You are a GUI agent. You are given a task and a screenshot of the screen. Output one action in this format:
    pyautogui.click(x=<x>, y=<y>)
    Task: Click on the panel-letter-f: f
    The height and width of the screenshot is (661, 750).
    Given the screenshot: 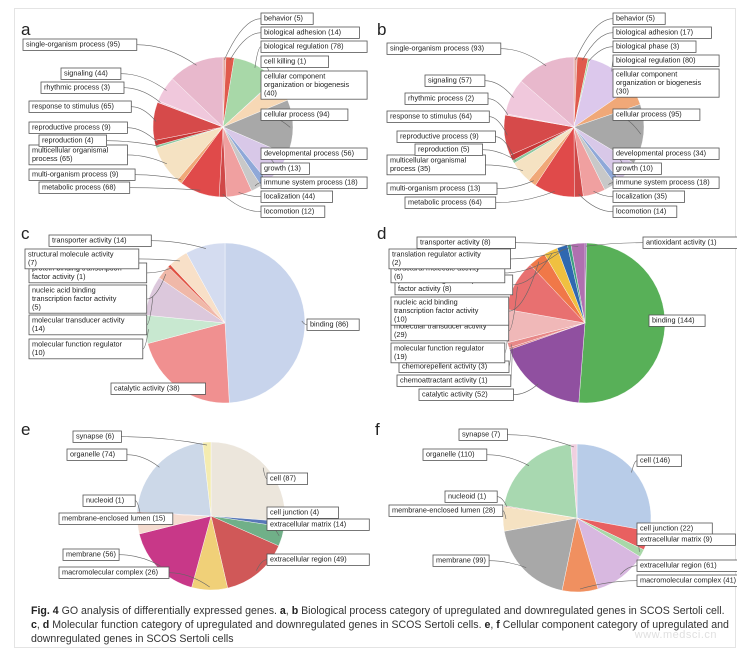 What is the action you would take?
    pyautogui.click(x=377, y=429)
    